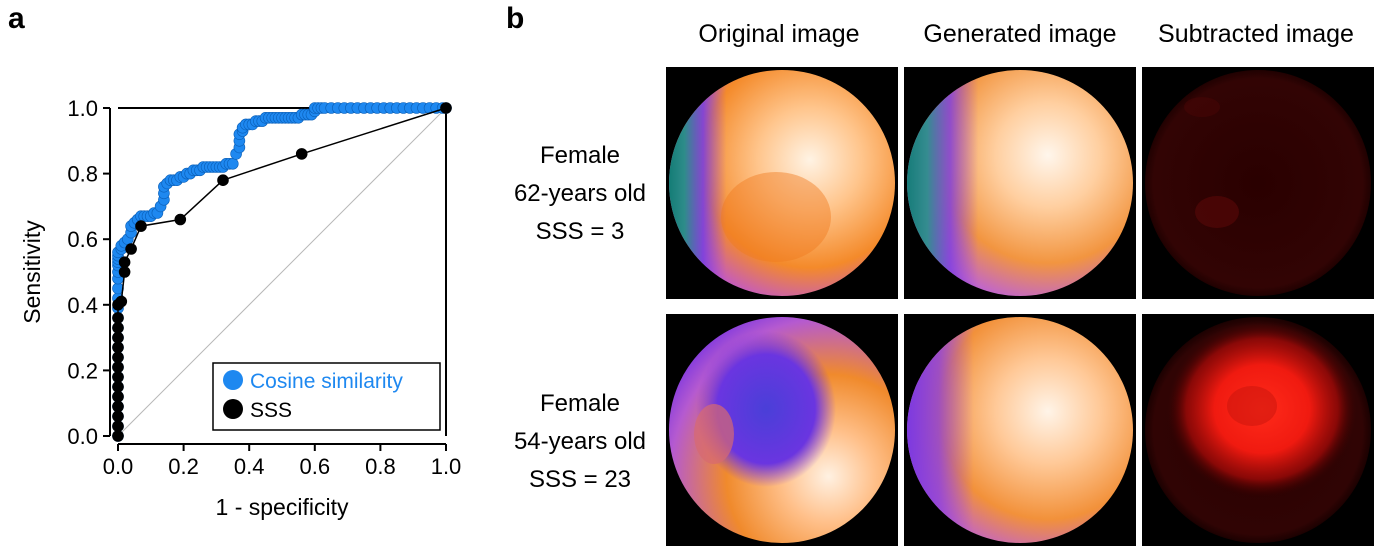 Image resolution: width=1388 pixels, height=559 pixels. What do you see at coordinates (380, 466) in the screenshot?
I see `x-tick-label: 0.8` at bounding box center [380, 466].